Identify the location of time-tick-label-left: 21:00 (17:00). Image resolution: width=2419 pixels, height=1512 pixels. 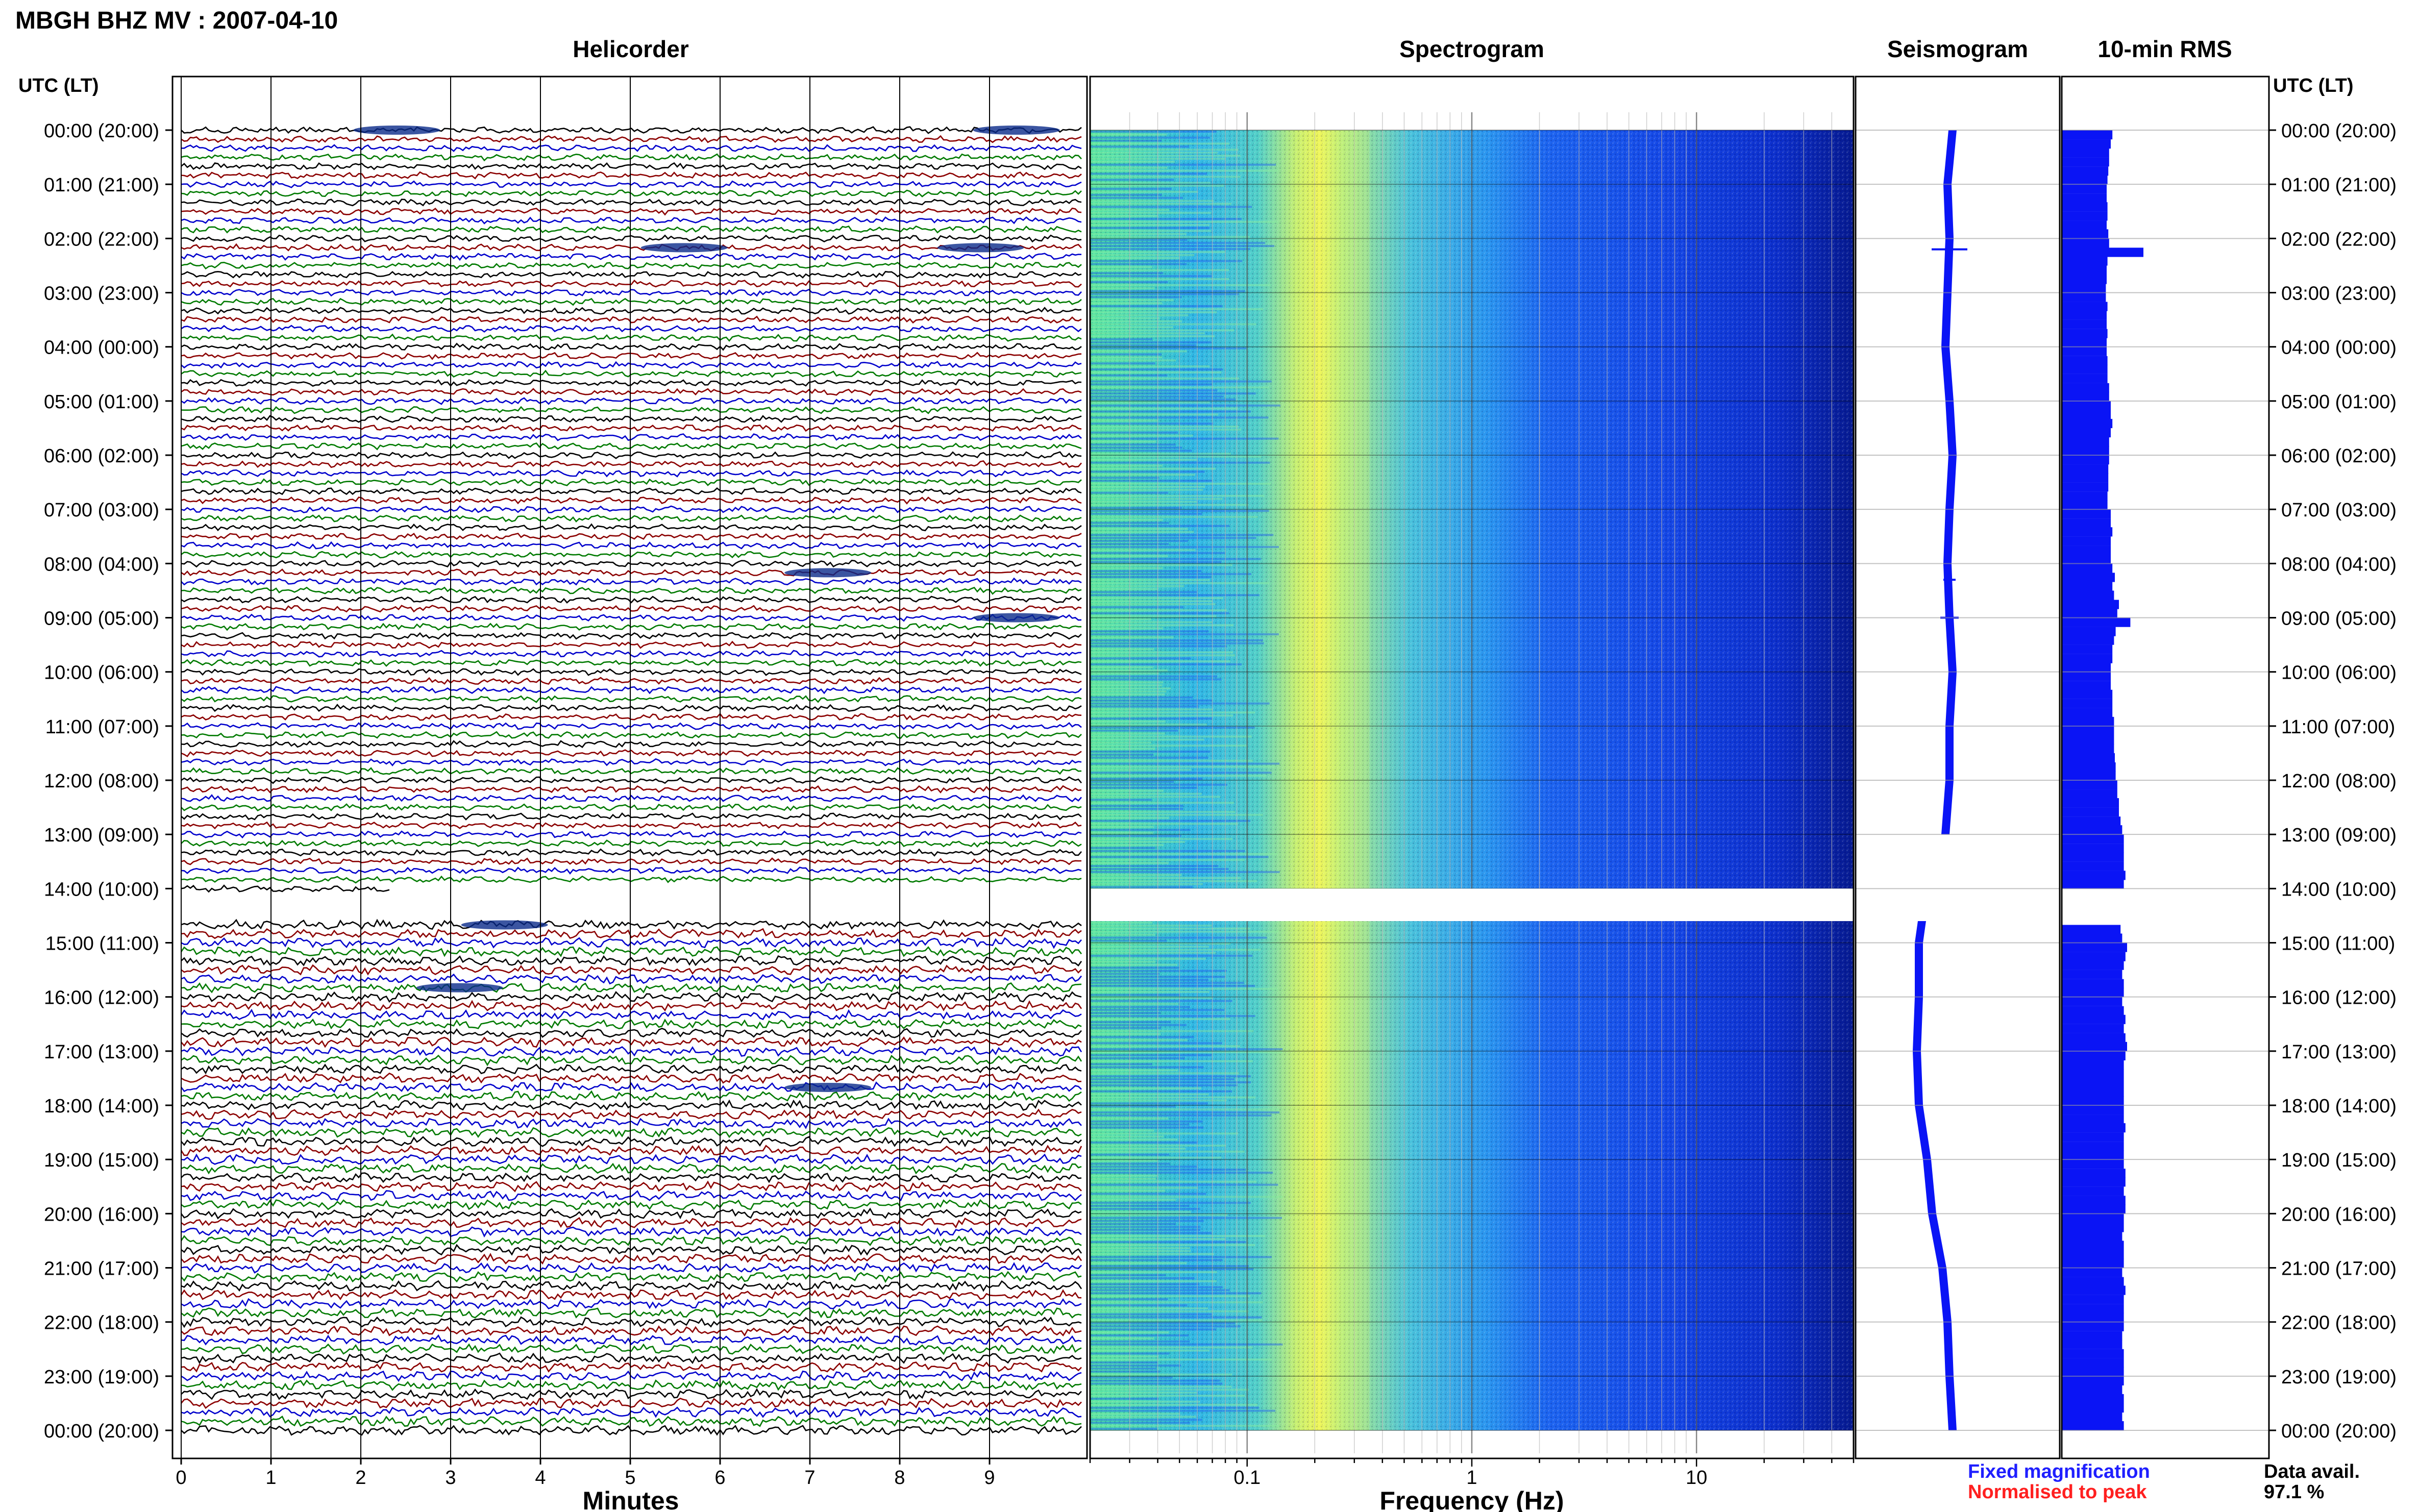
(101, 1269).